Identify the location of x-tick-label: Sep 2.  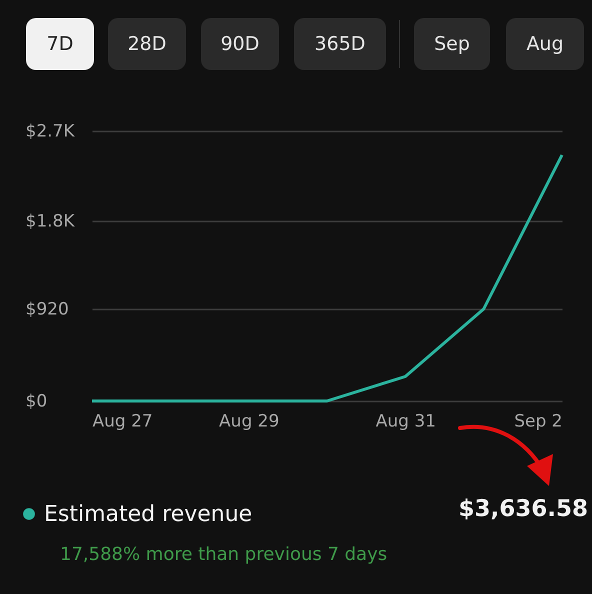
(538, 422).